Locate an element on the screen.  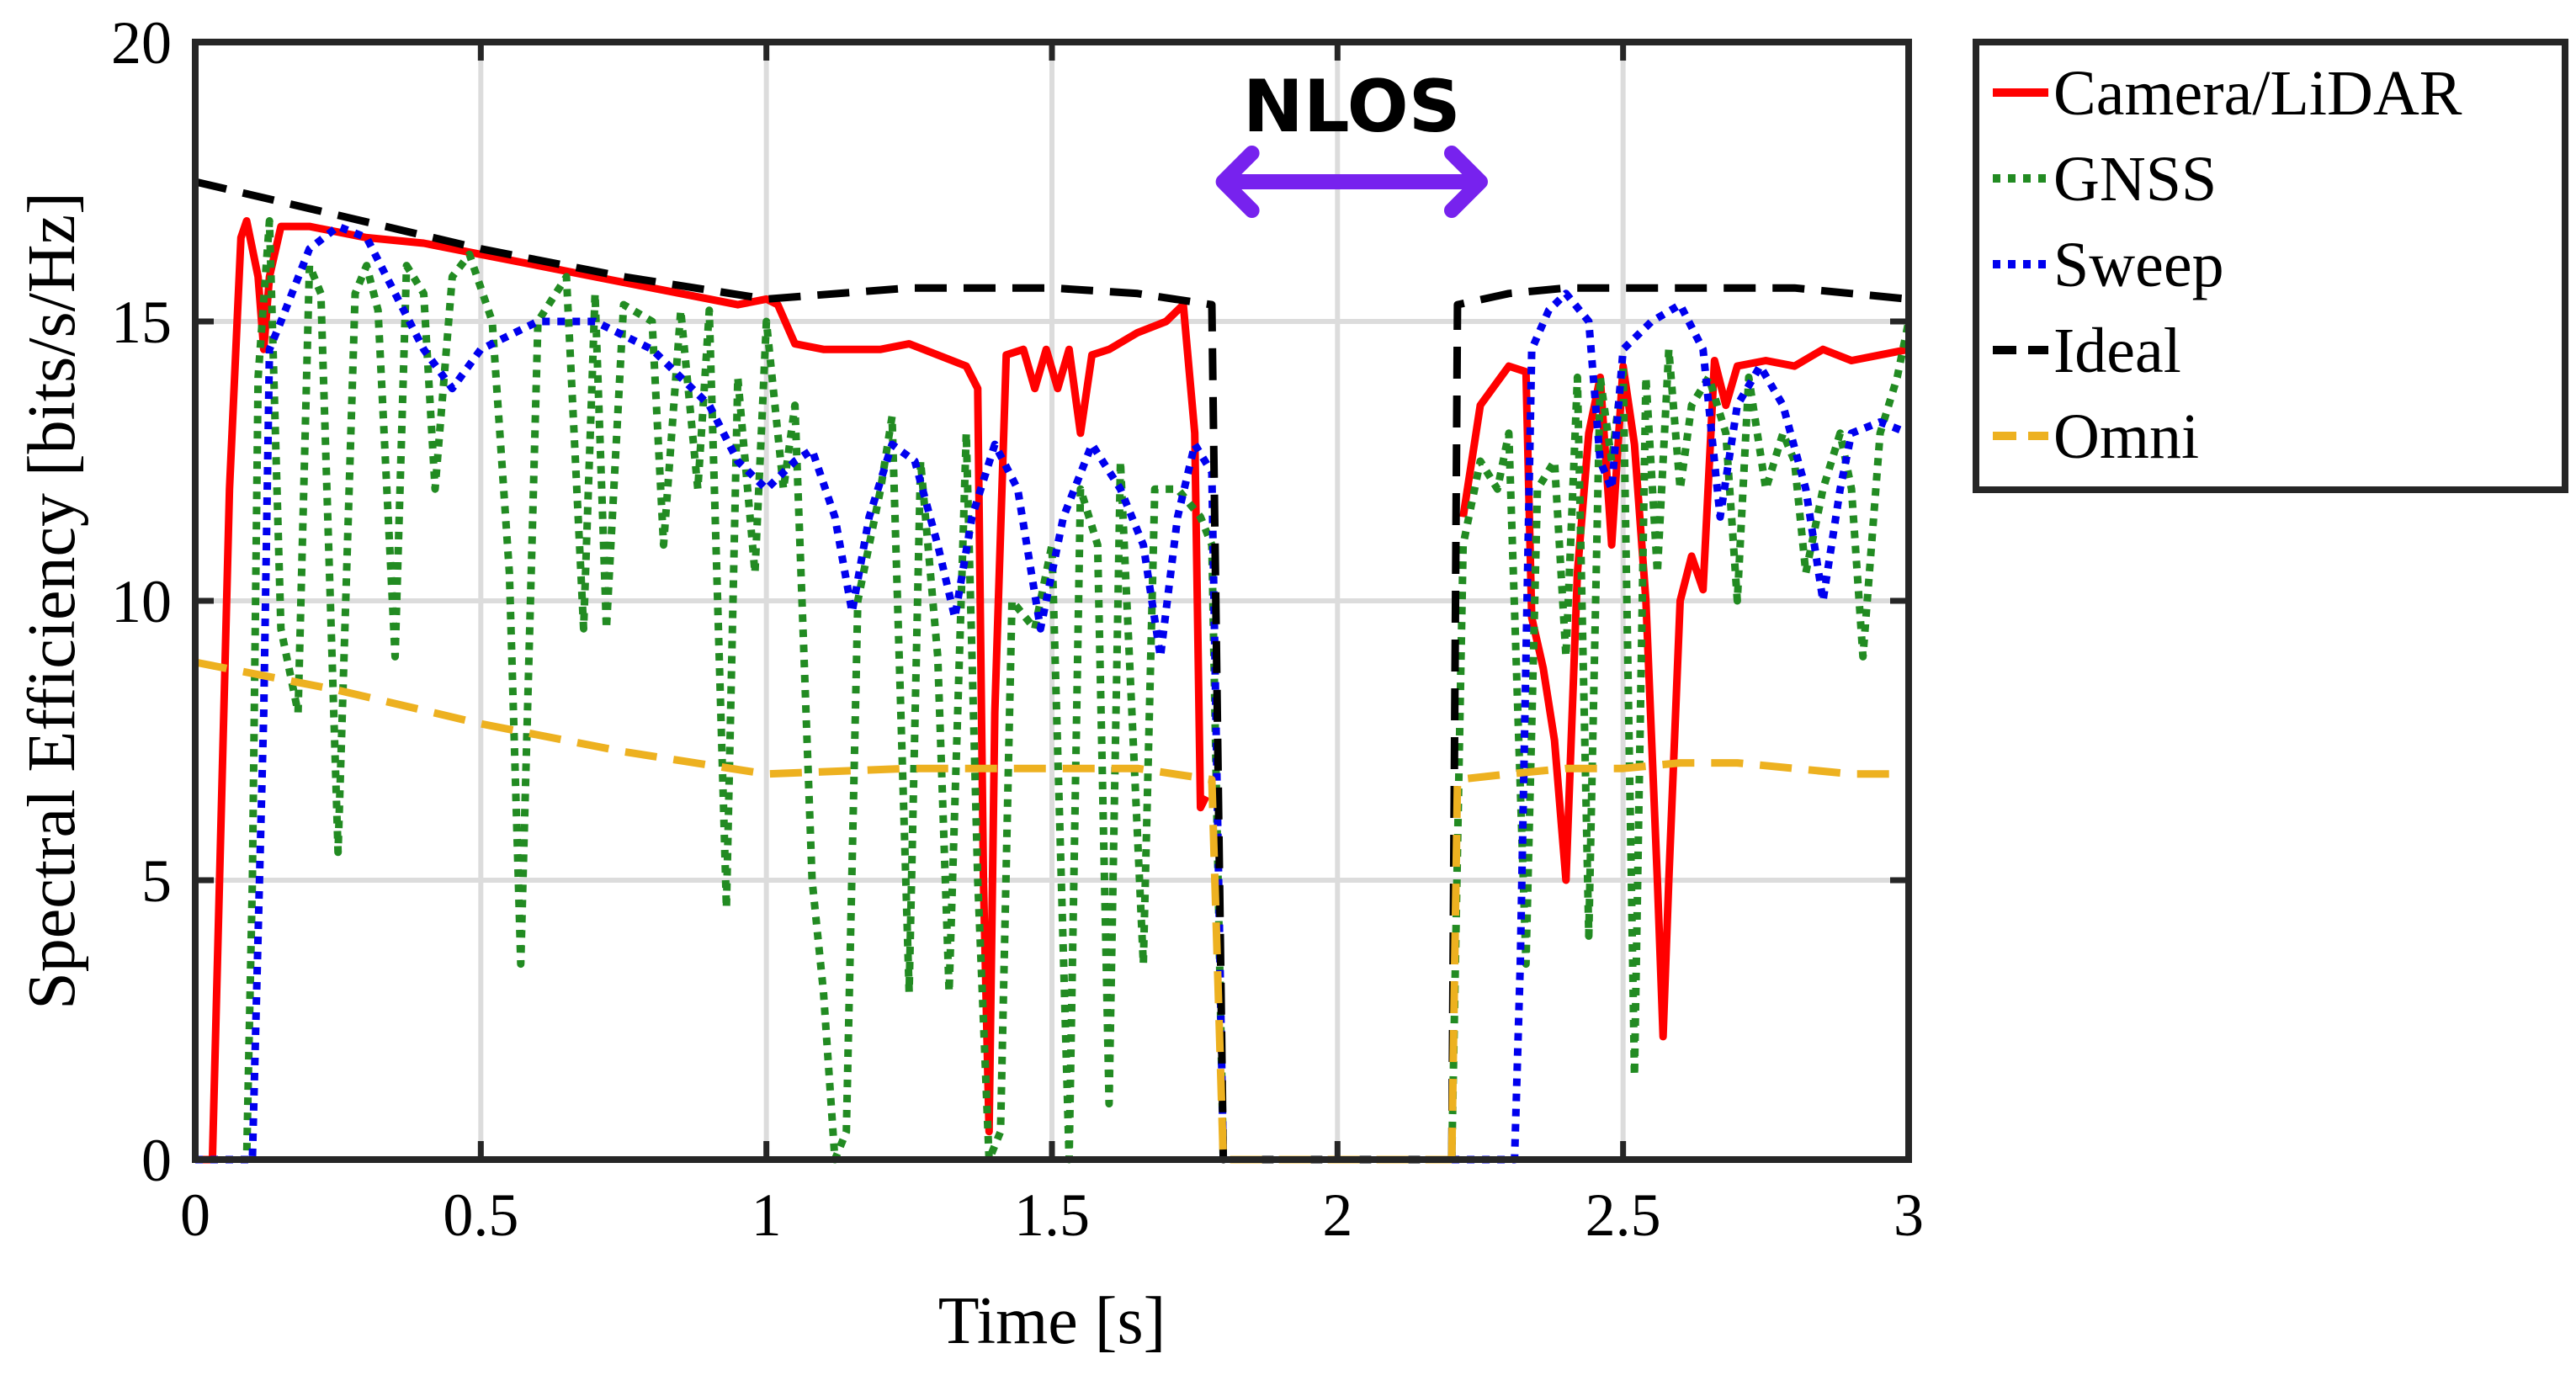
y-tick-label: 20 is located at coordinates (141, 43).